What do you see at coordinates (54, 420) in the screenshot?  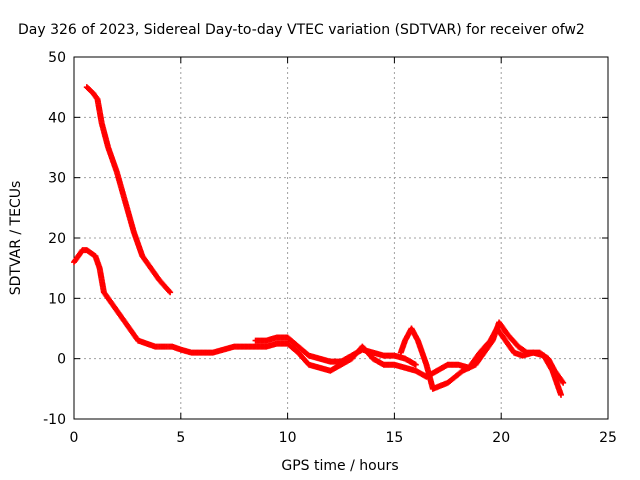 I see `y-tick-label: -10` at bounding box center [54, 420].